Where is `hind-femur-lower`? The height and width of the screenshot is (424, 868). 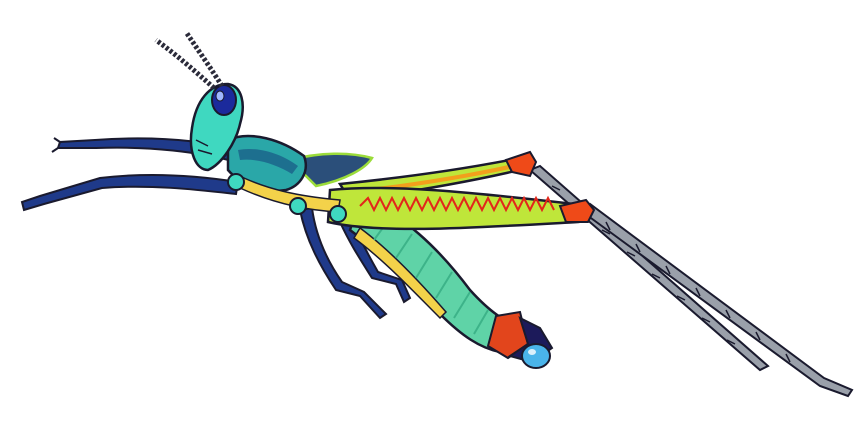
hind-femur-lower is located at coordinates (453, 208).